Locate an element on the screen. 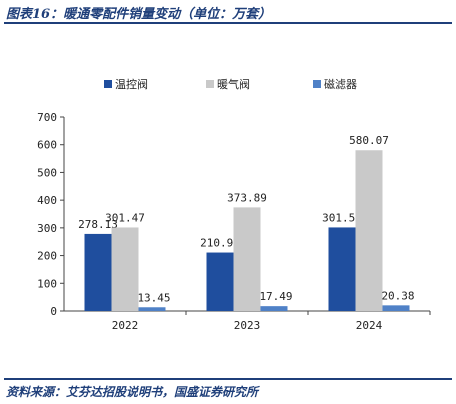 The width and height of the screenshot is (456, 404). y-tick-label: 200 is located at coordinates (47, 256).